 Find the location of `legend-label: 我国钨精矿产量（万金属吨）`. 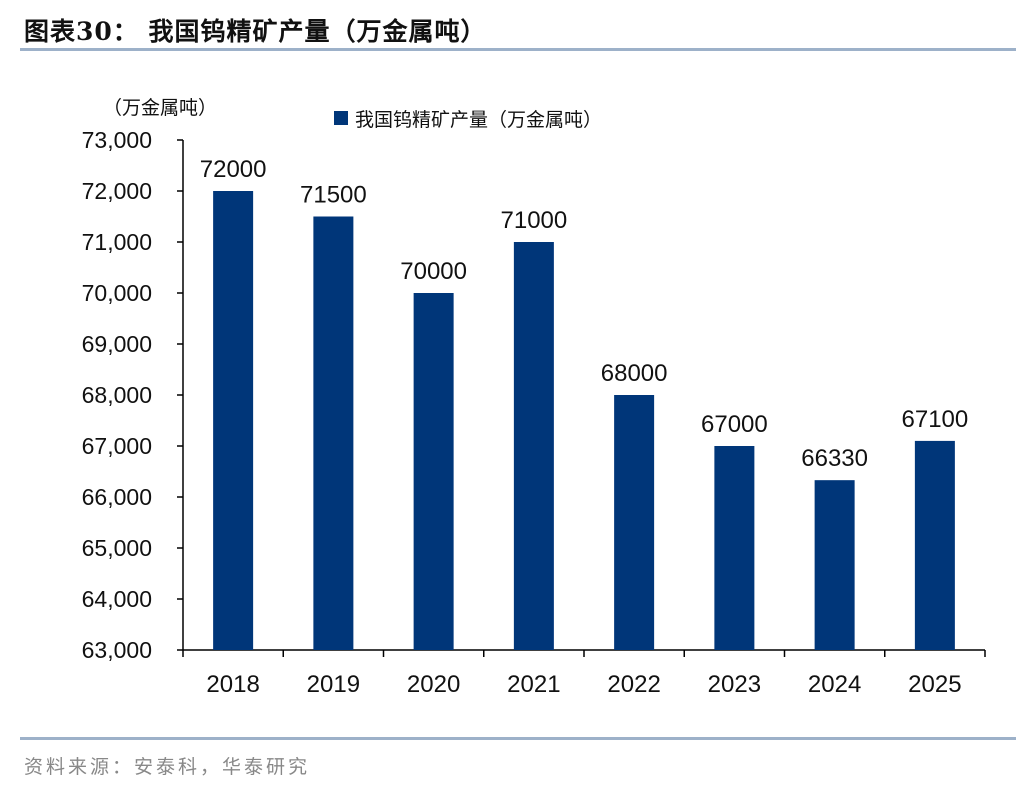

legend-label: 我国钨精矿产量（万金属吨） is located at coordinates (478, 120).